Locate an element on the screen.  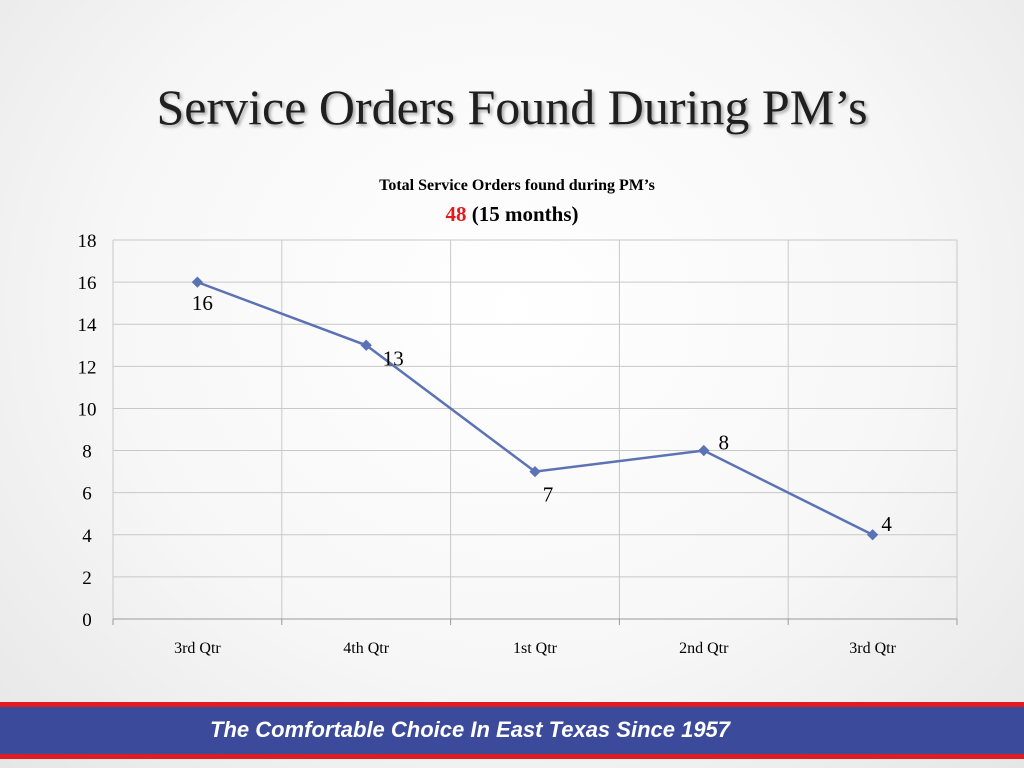
total-period: (15 months) is located at coordinates (525, 214).